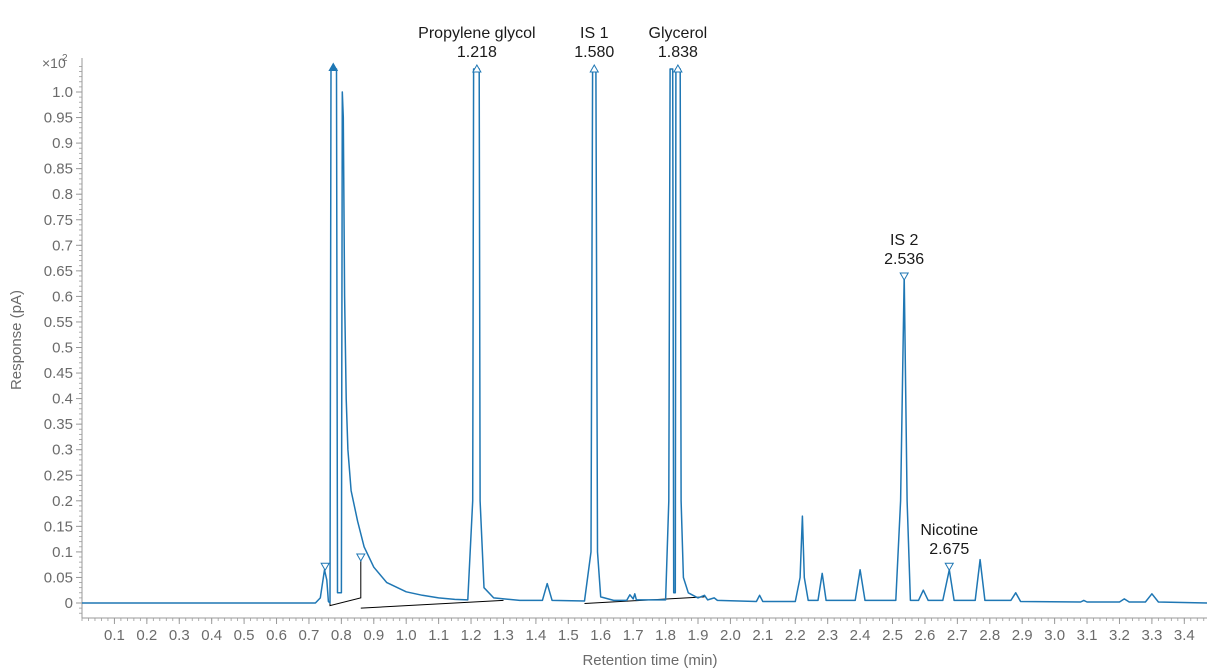 This screenshot has height=670, width=1207. What do you see at coordinates (925, 635) in the screenshot?
I see `x-tick-label: 2.6` at bounding box center [925, 635].